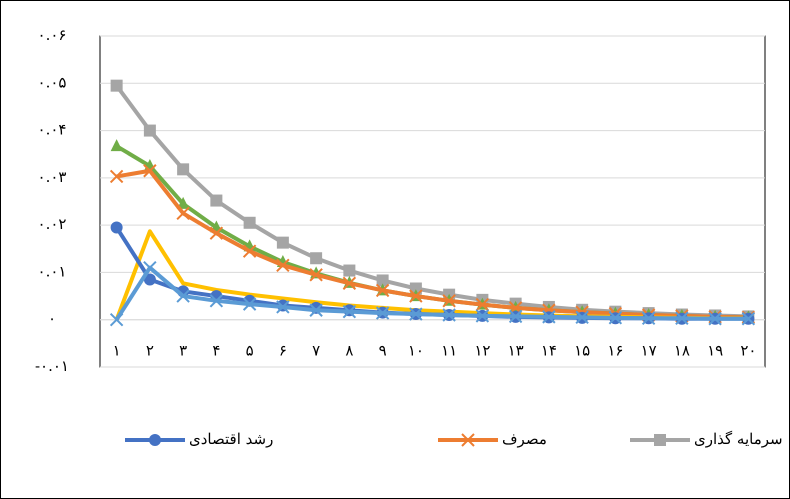 The width and height of the screenshot is (790, 499). What do you see at coordinates (52, 271) in the screenshot?
I see `y-tick-label: ۰.۰۱` at bounding box center [52, 271].